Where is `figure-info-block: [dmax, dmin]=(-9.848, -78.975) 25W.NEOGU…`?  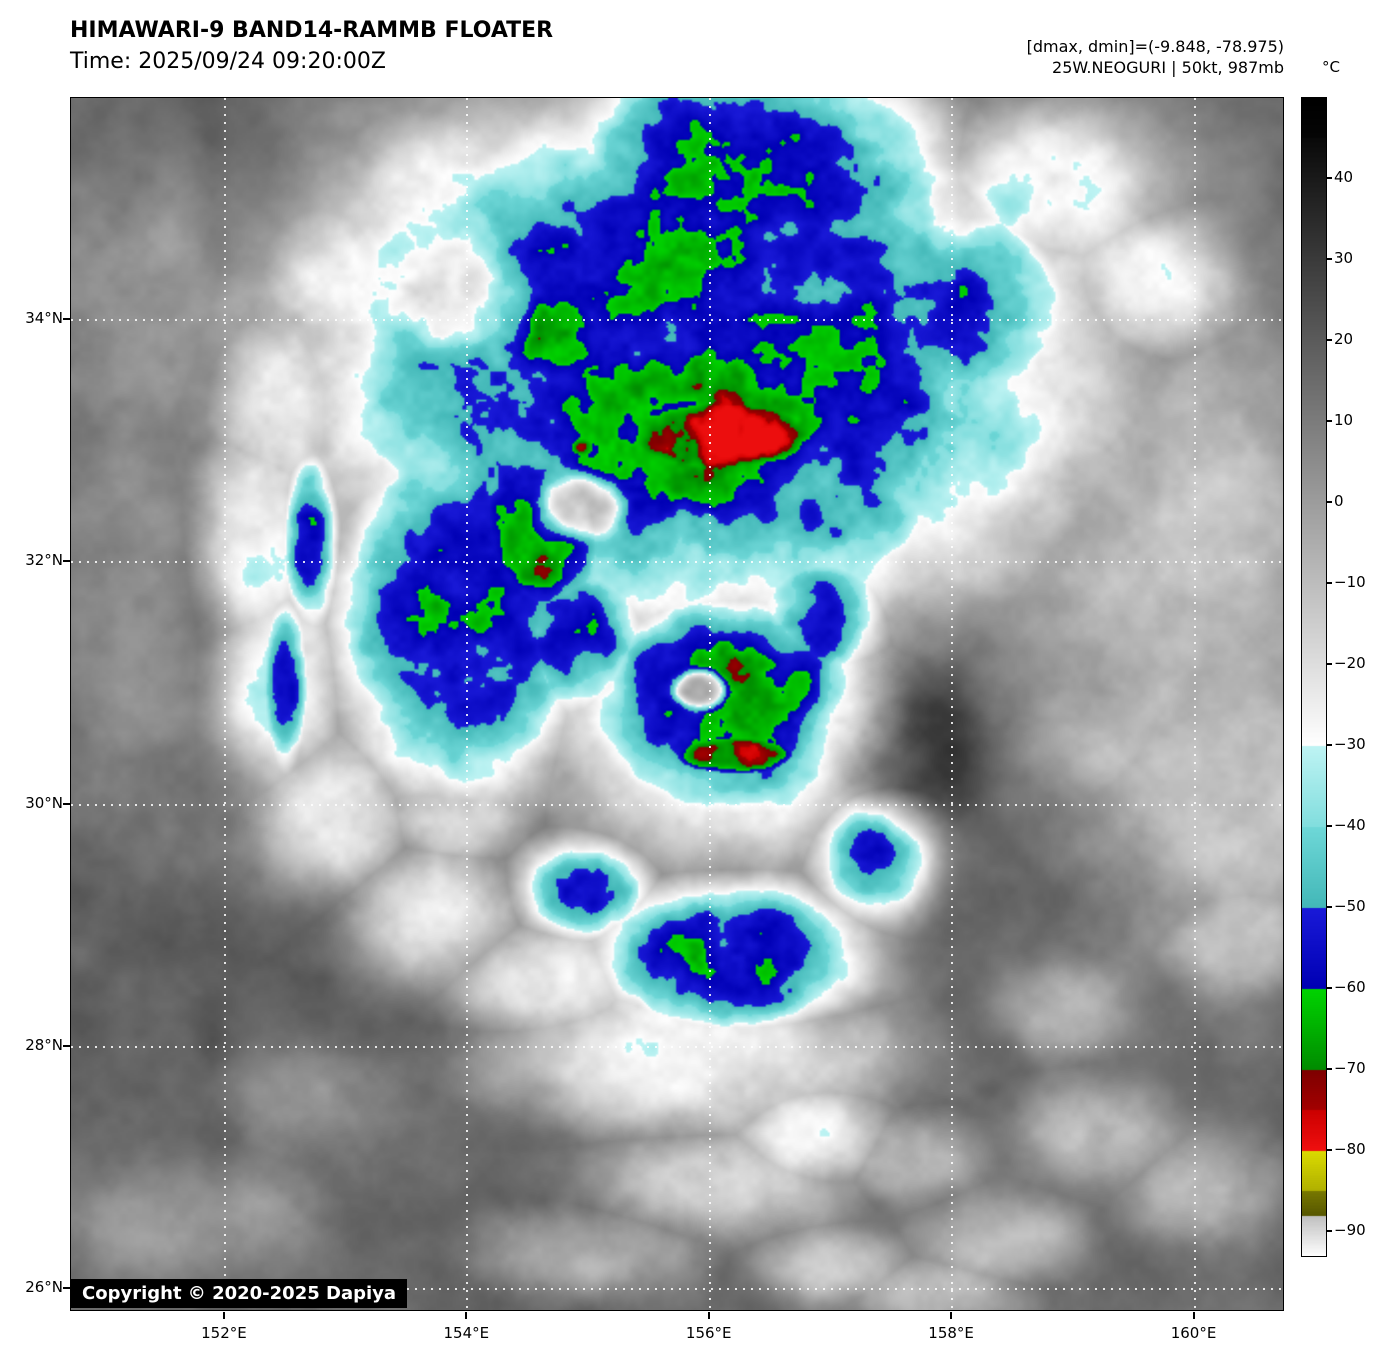
figure-info-block: [dmax, dmin]=(-9.848, -78.975) 25W.NEOGU… is located at coordinates (1155, 57).